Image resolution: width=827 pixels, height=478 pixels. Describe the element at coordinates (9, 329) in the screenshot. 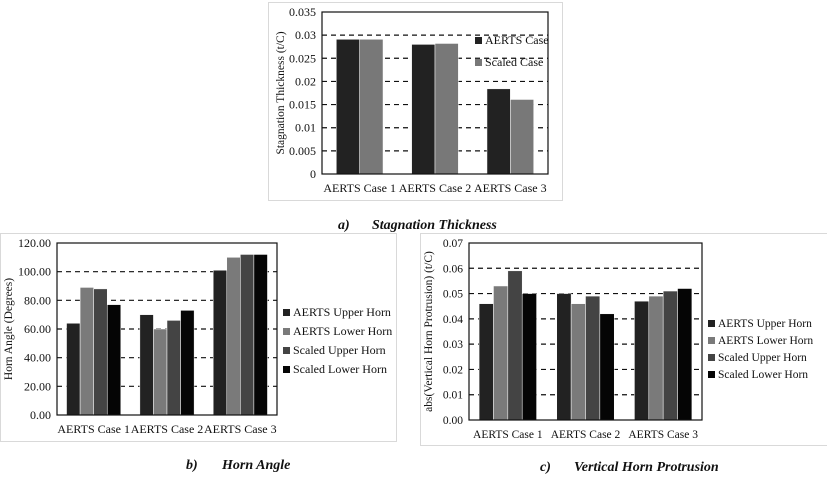

I see `y-axis-label: Horn Angle (Degrees)` at that location.